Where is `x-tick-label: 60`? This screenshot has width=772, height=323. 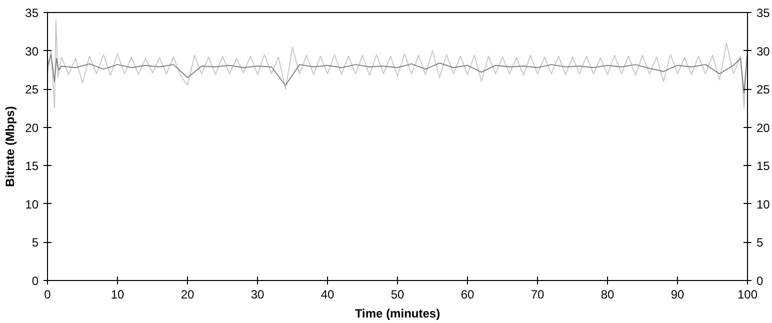
x-tick-label: 60 is located at coordinates (467, 295).